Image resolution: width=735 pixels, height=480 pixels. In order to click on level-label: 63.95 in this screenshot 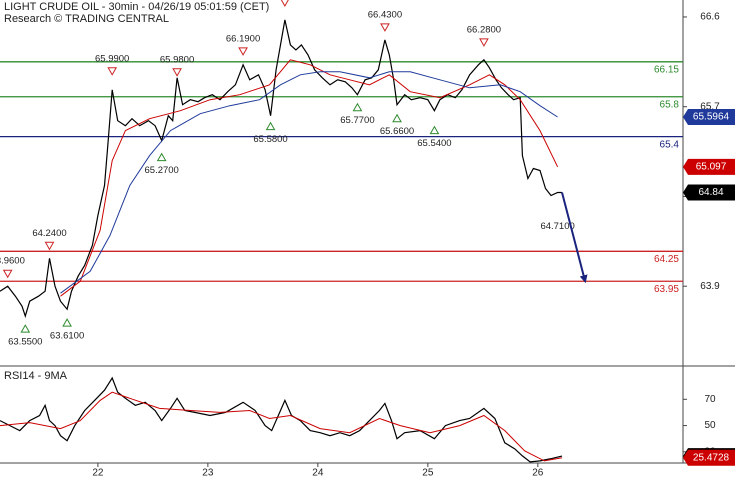, I will do `click(666, 289)`.